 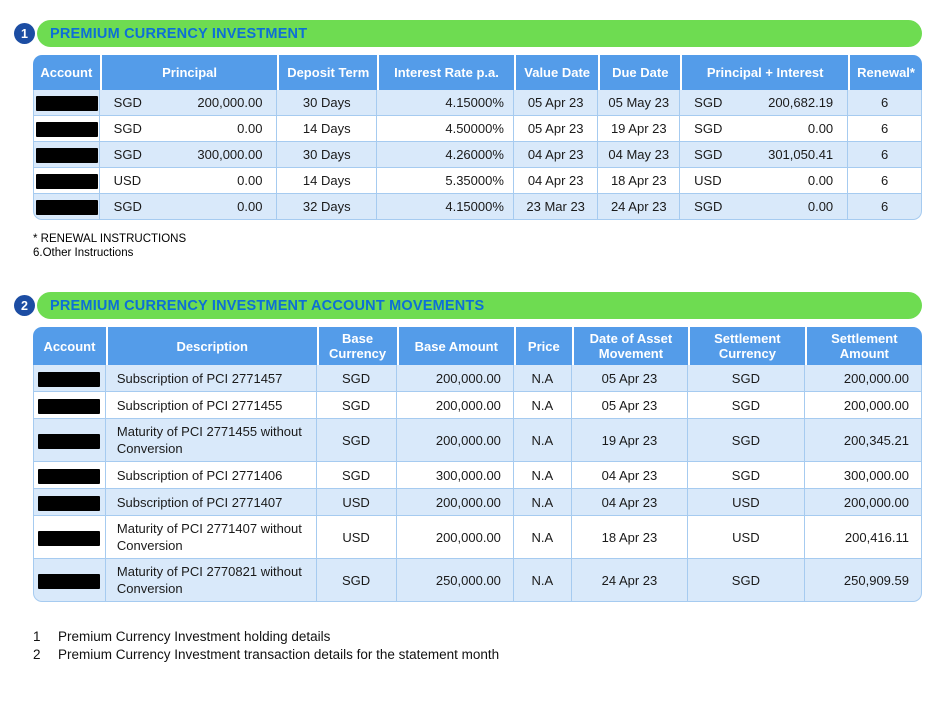 What do you see at coordinates (179, 33) in the screenshot?
I see `section-title: PREMIUM CURRENCY INVESTMENT` at bounding box center [179, 33].